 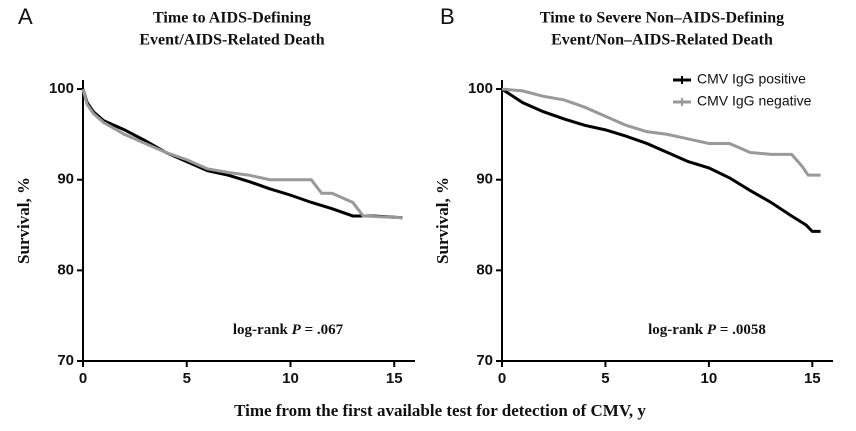 What do you see at coordinates (741, 330) in the screenshot?
I see `annotation-text: = .0058` at bounding box center [741, 330].